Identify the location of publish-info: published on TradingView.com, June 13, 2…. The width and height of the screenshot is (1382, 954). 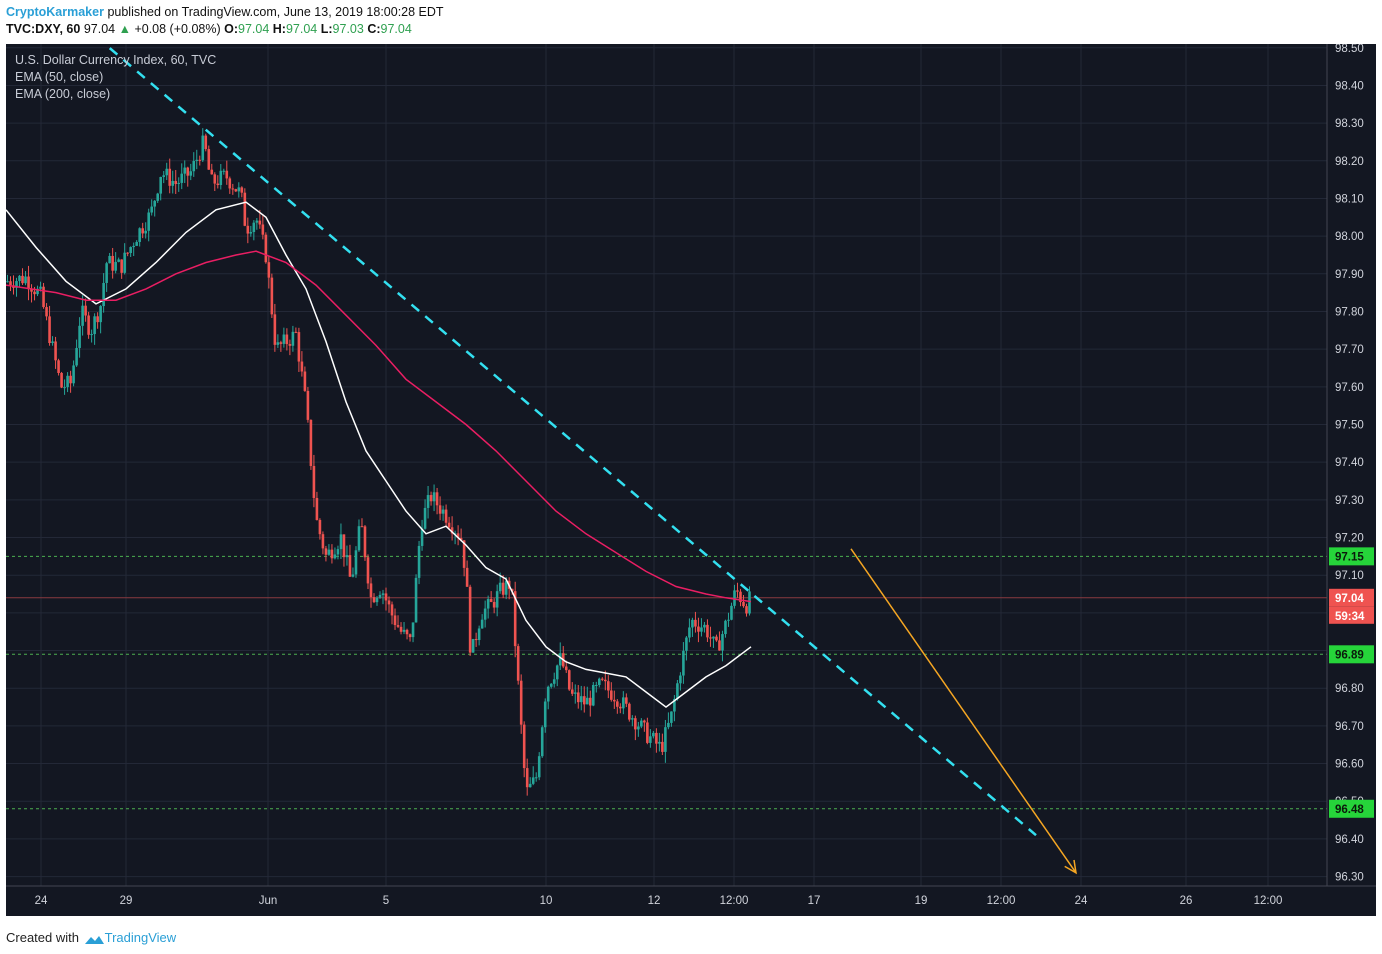
(273, 12).